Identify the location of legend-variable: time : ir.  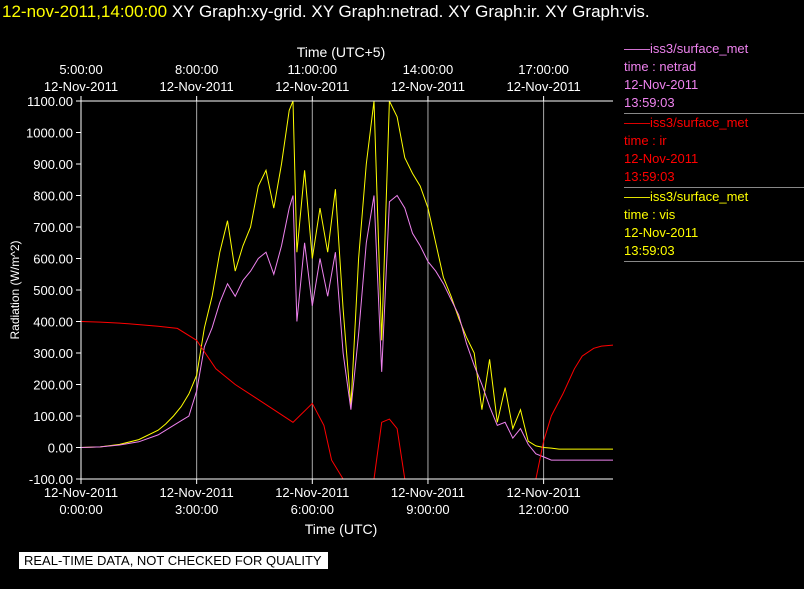
(645, 140).